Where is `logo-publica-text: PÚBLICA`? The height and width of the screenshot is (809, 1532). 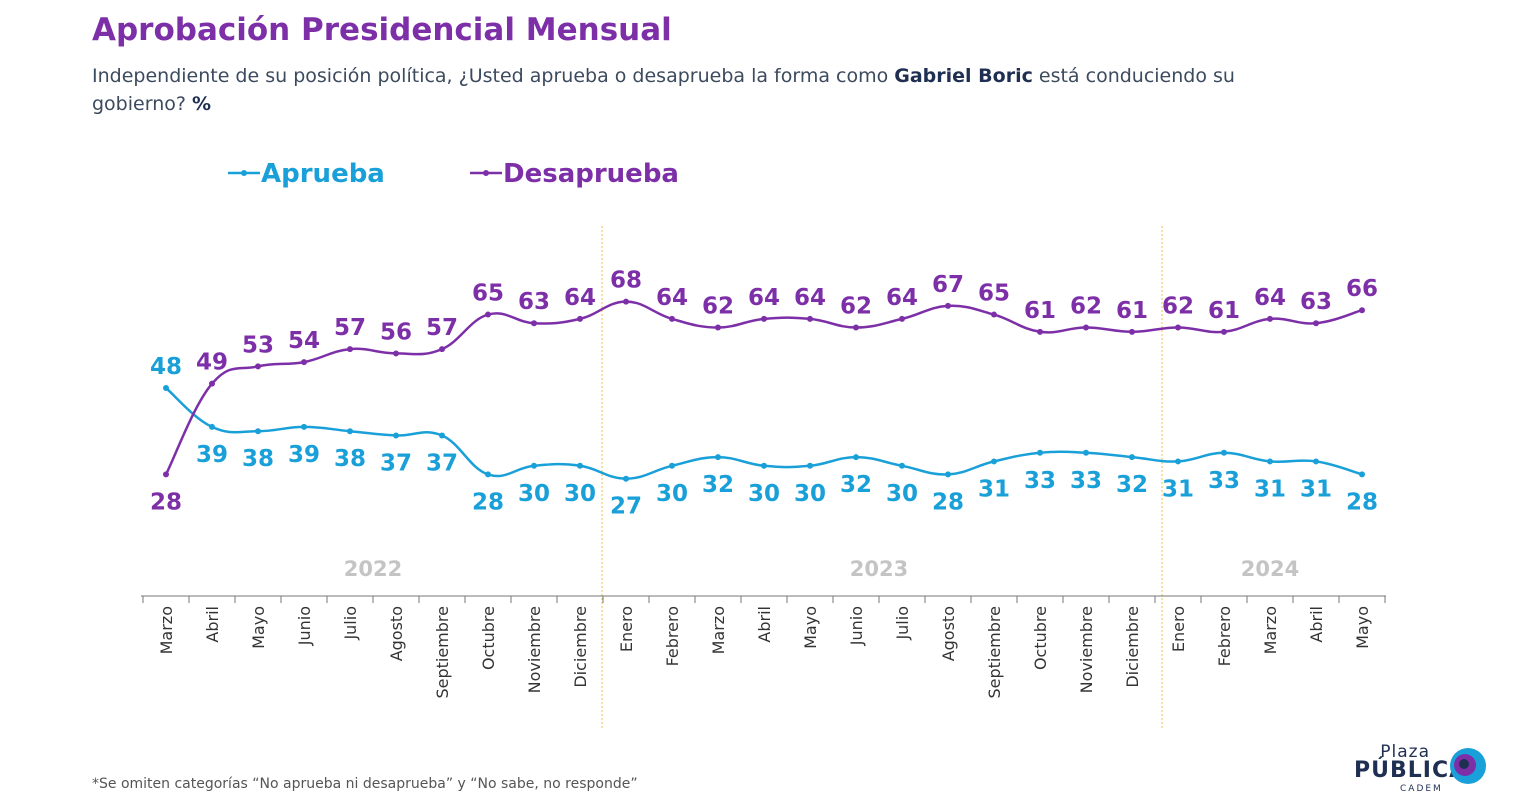 logo-publica-text: PÚBLICA is located at coordinates (1411, 770).